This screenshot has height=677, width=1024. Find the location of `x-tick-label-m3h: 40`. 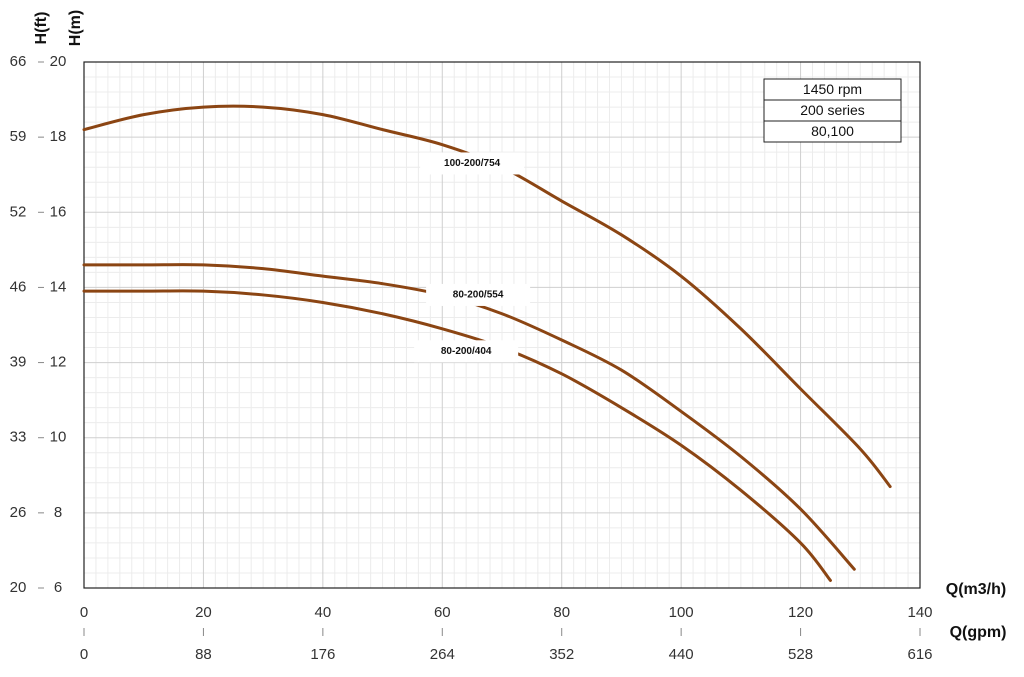

x-tick-label-m3h: 40 is located at coordinates (323, 612).